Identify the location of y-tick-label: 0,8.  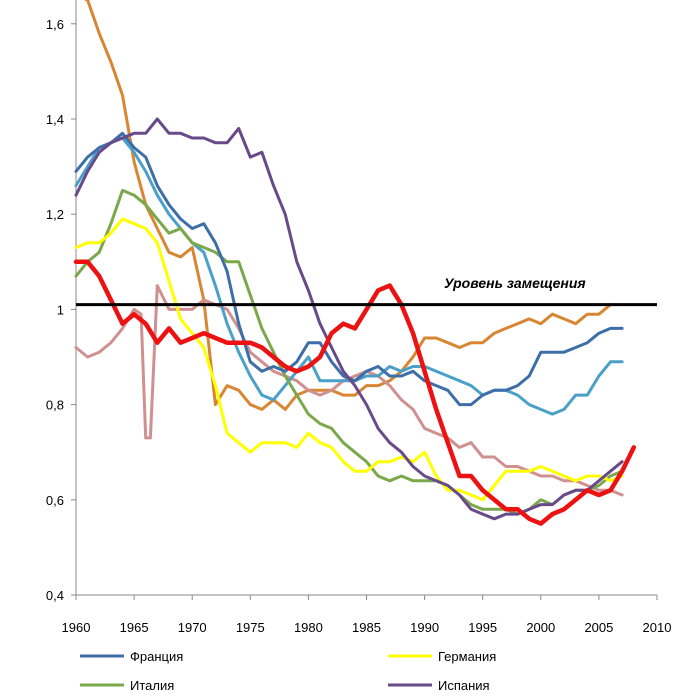
(55, 405).